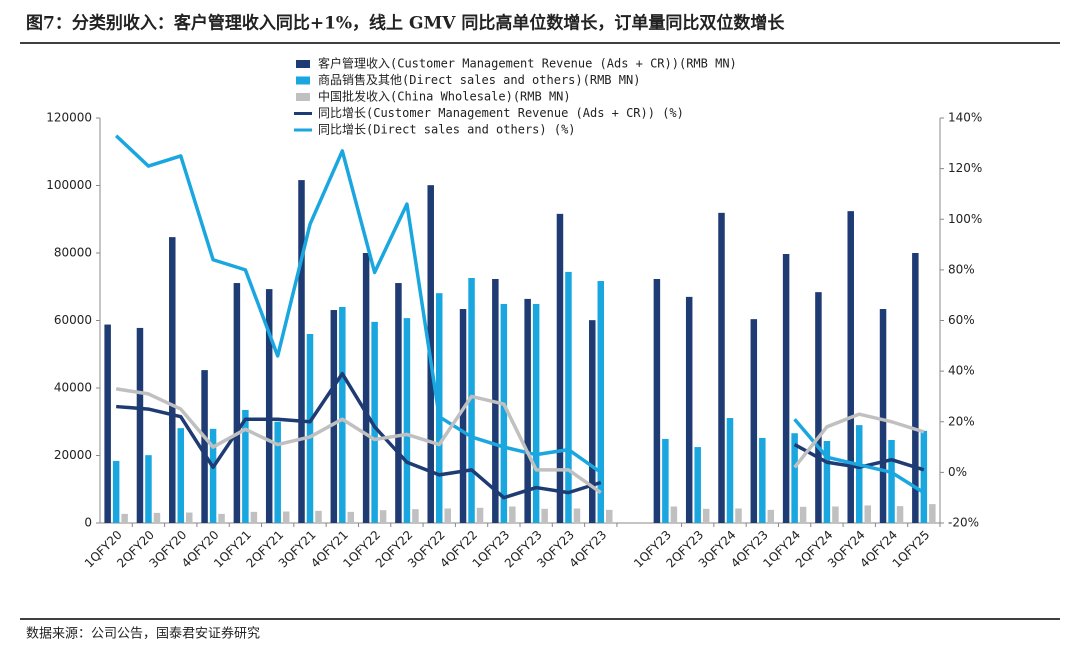 Image resolution: width=1080 pixels, height=654 pixels. What do you see at coordinates (961, 320) in the screenshot?
I see `y2-tick-label: 60%` at bounding box center [961, 320].